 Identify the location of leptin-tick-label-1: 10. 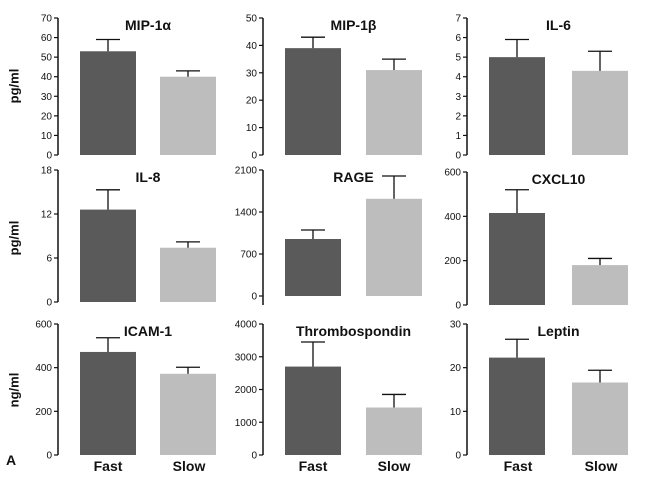
(456, 412).